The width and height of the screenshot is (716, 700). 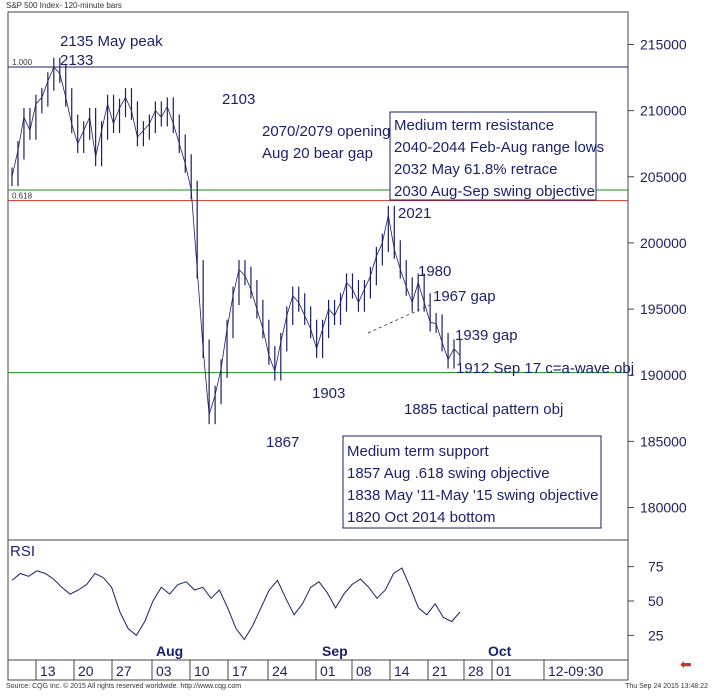 I want to click on y-tick-label: 185000, so click(x=663, y=441).